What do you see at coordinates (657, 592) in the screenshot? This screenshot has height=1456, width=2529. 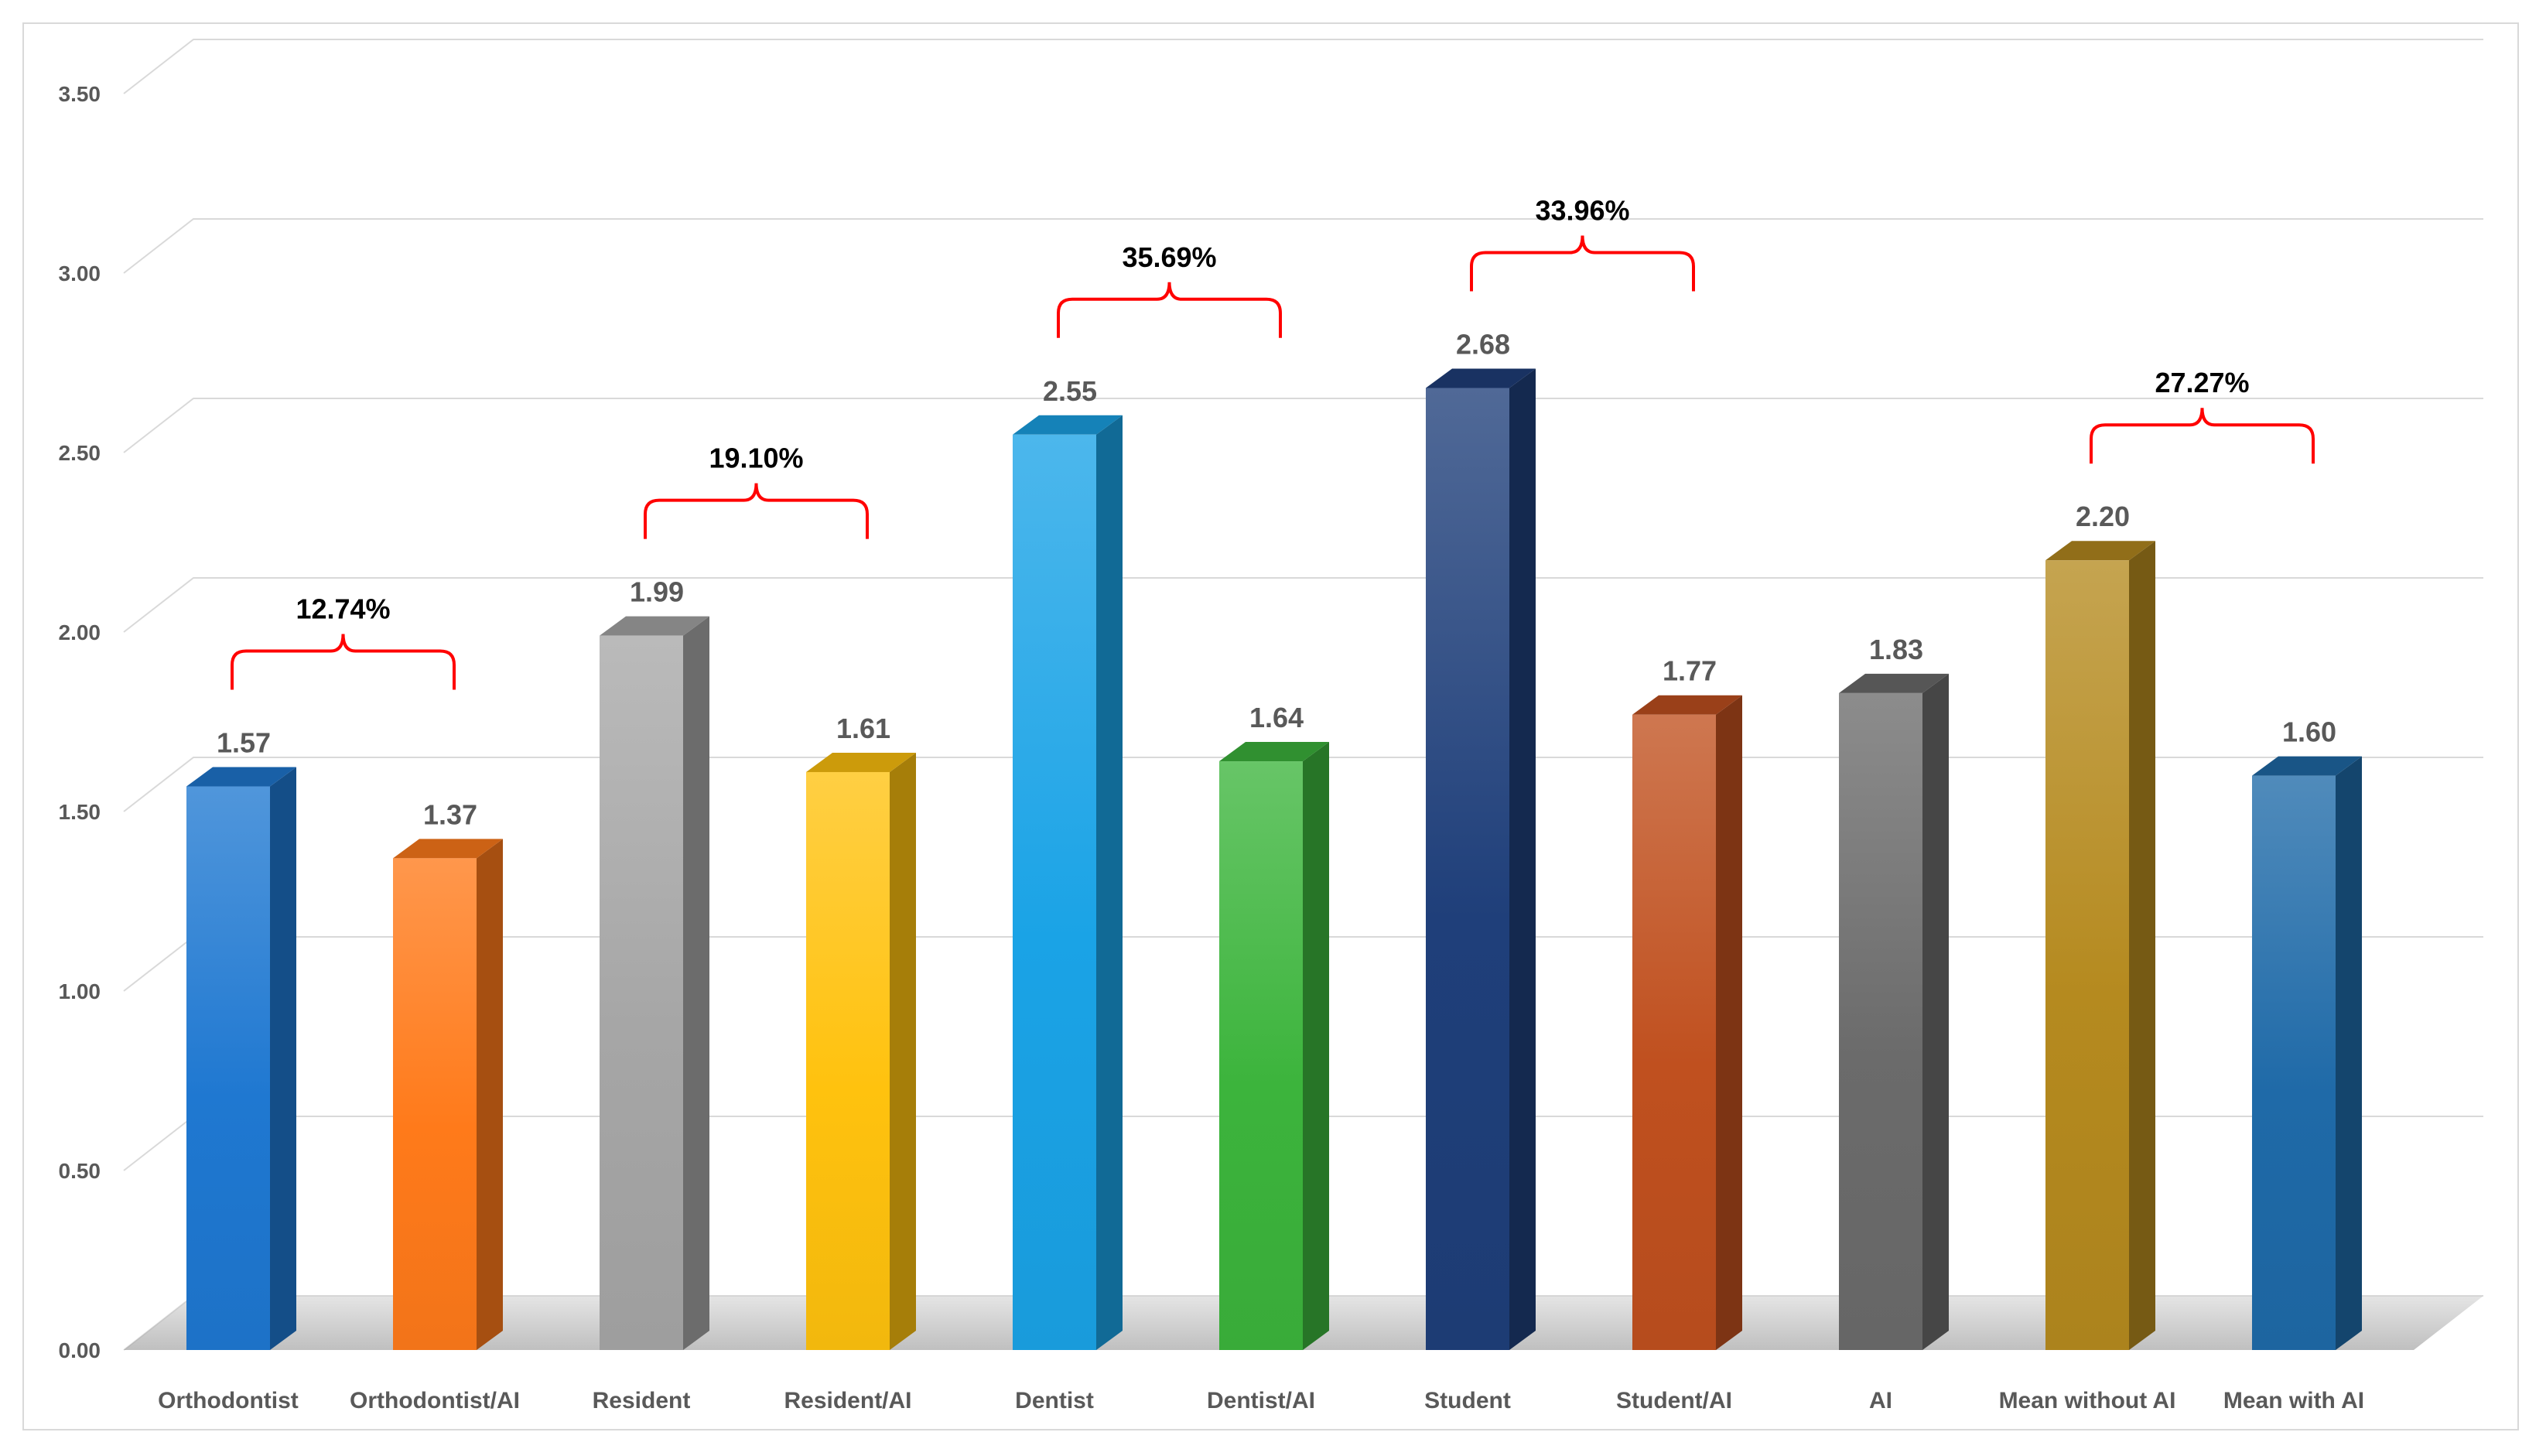 I see `data-label: 1.99` at bounding box center [657, 592].